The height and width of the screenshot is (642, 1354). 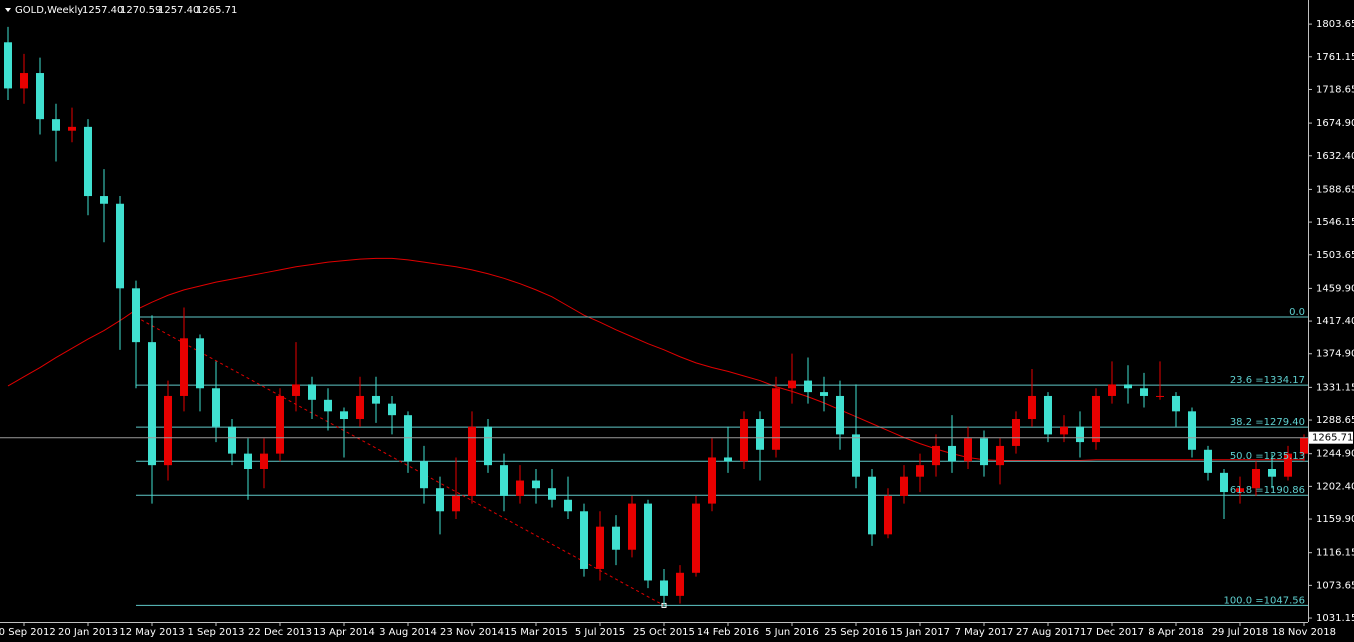 What do you see at coordinates (1267, 422) in the screenshot?
I see `fibo-label: 38.2 =1279.40` at bounding box center [1267, 422].